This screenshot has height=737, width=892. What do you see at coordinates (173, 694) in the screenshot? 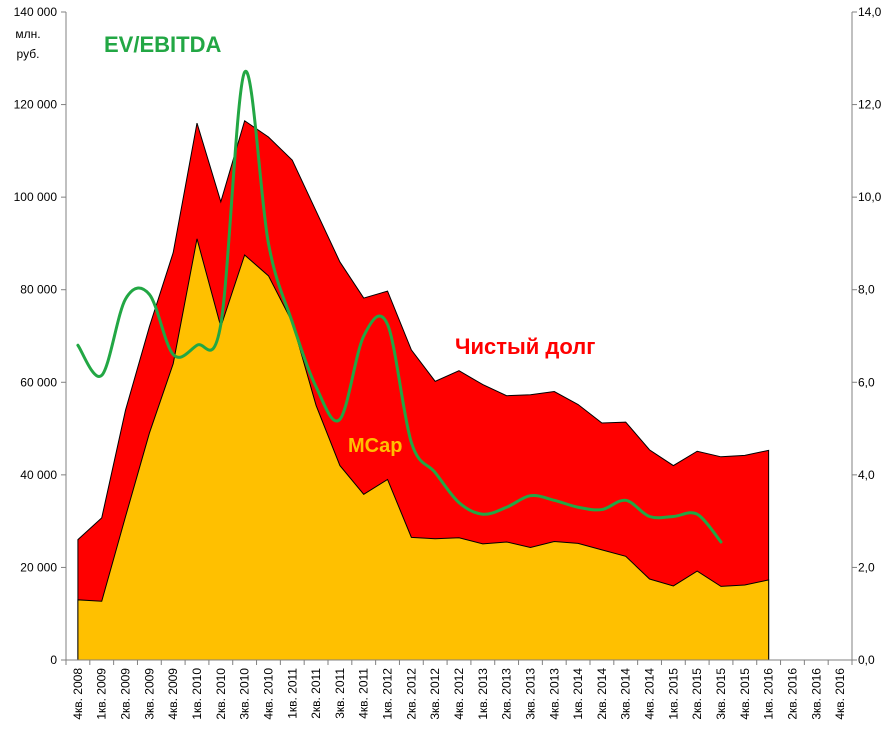
I see `x-tick-label: 4кв. 2009` at bounding box center [173, 694].